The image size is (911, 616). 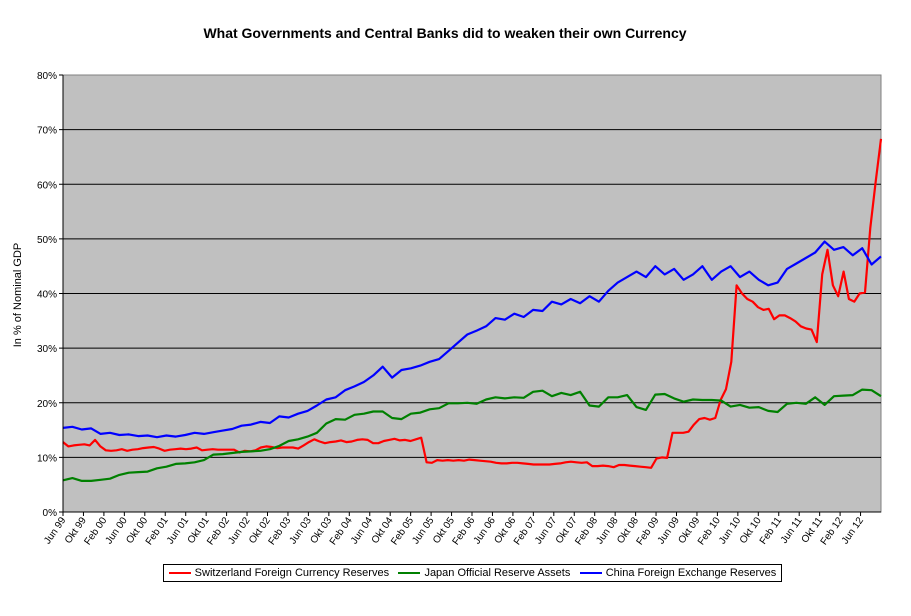 I want to click on y-tick-label: 70%, so click(x=47, y=131).